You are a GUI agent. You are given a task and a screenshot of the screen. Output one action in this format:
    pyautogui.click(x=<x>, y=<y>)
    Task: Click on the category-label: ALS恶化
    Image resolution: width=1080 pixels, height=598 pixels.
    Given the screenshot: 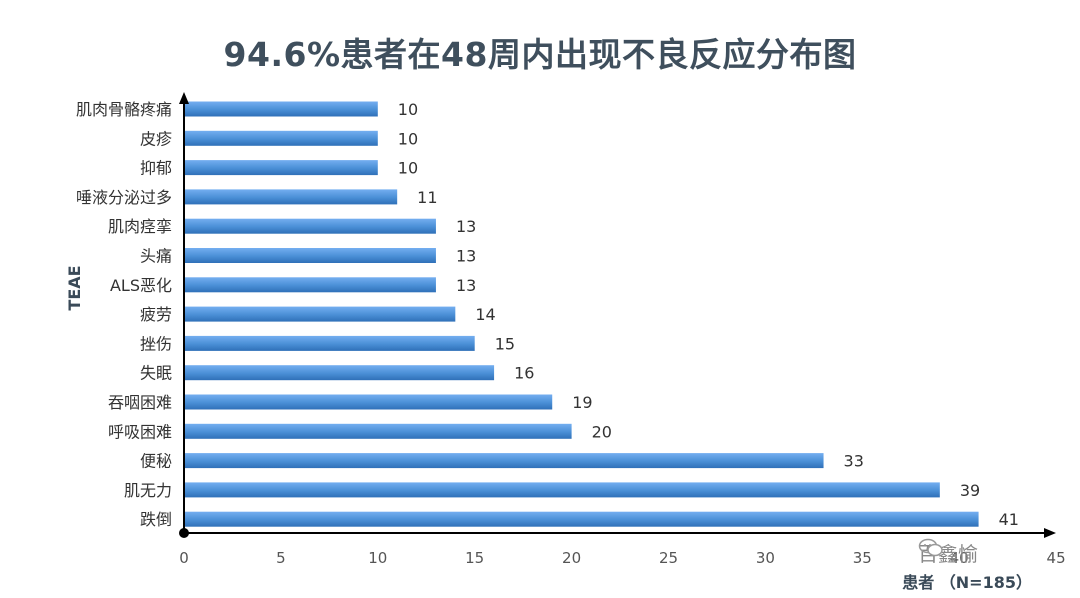 What is the action you would take?
    pyautogui.click(x=141, y=285)
    